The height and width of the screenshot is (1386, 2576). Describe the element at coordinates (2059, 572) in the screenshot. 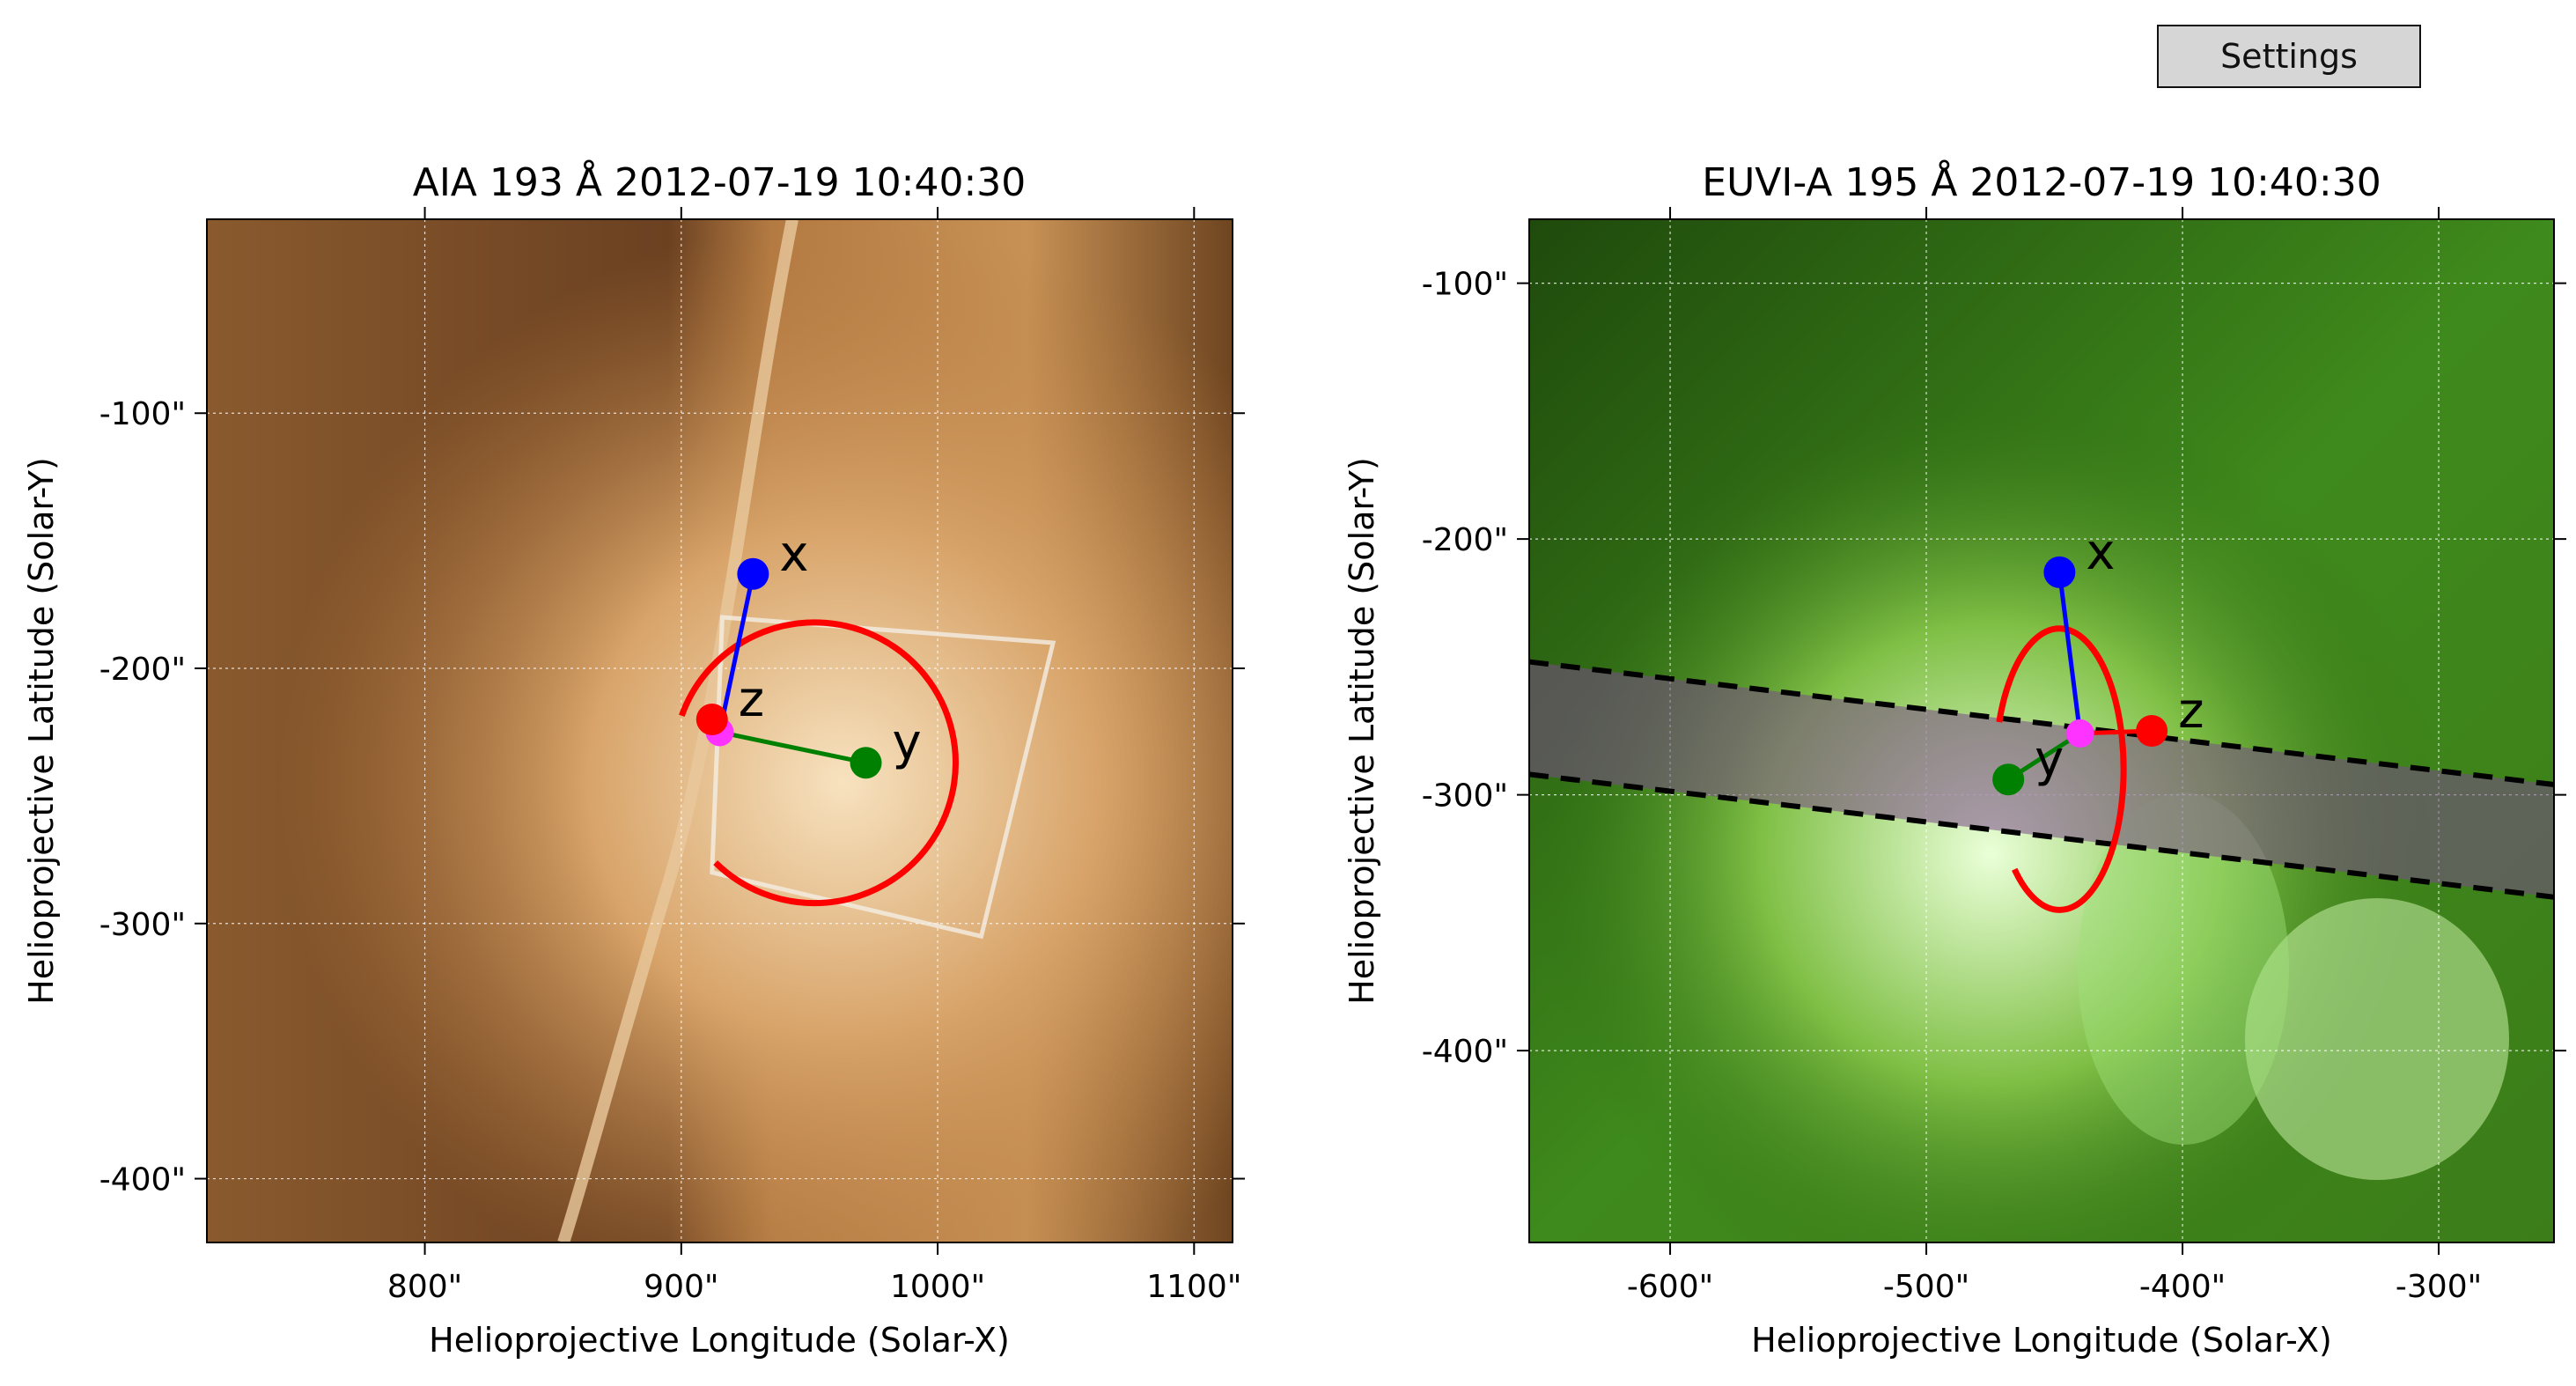

I see `euvi-axis-x-marker` at that location.